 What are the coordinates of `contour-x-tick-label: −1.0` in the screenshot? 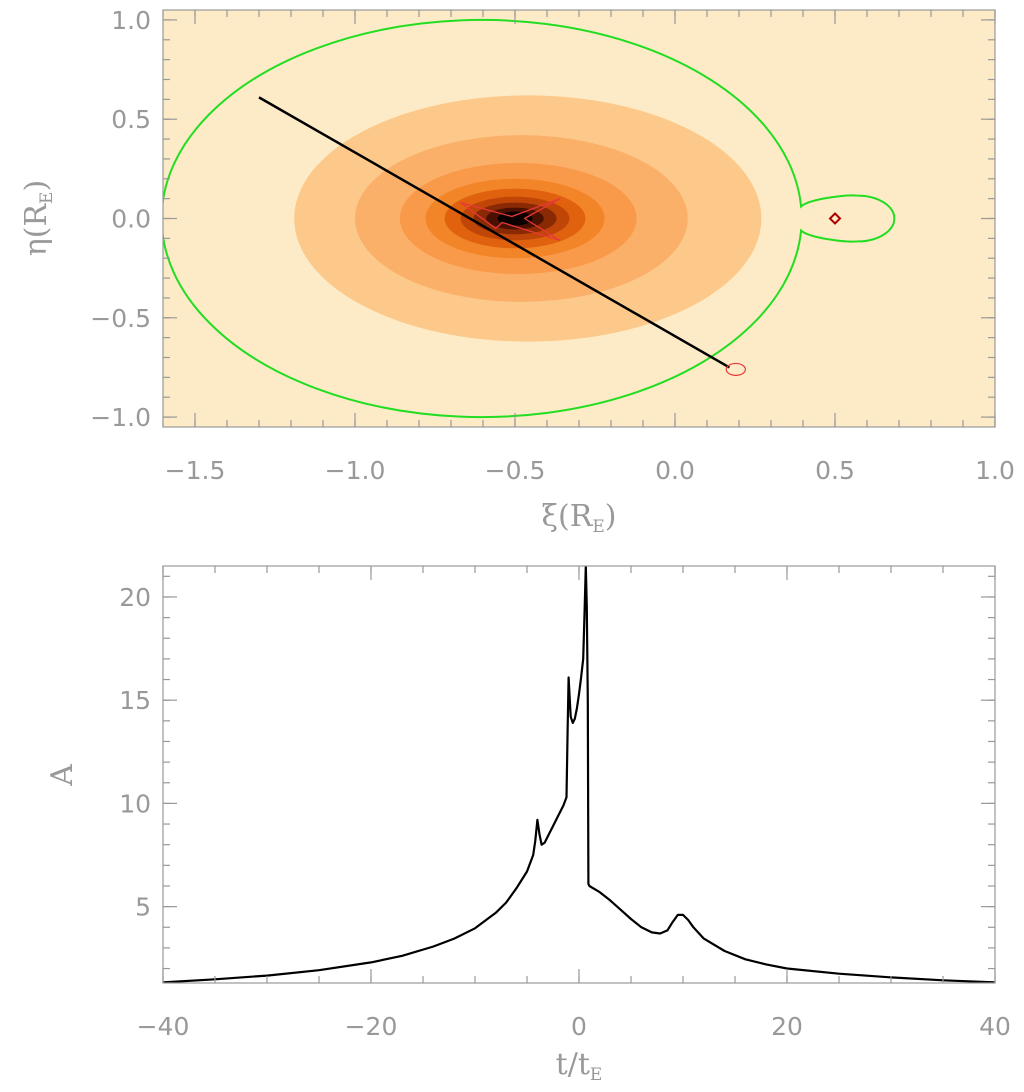 It's located at (355, 470).